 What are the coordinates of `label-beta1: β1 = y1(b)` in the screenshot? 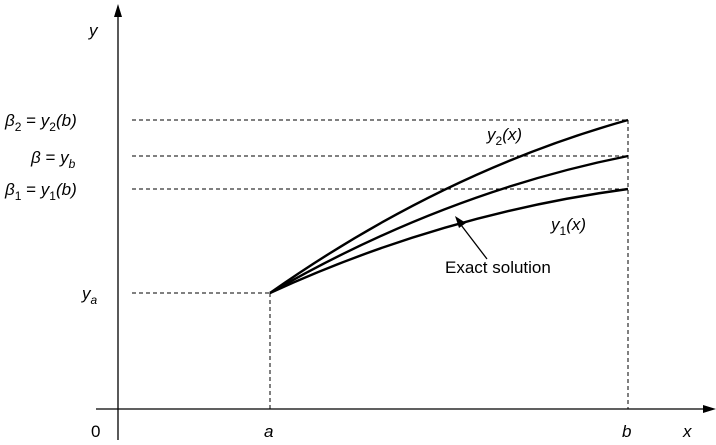 It's located at (40, 191).